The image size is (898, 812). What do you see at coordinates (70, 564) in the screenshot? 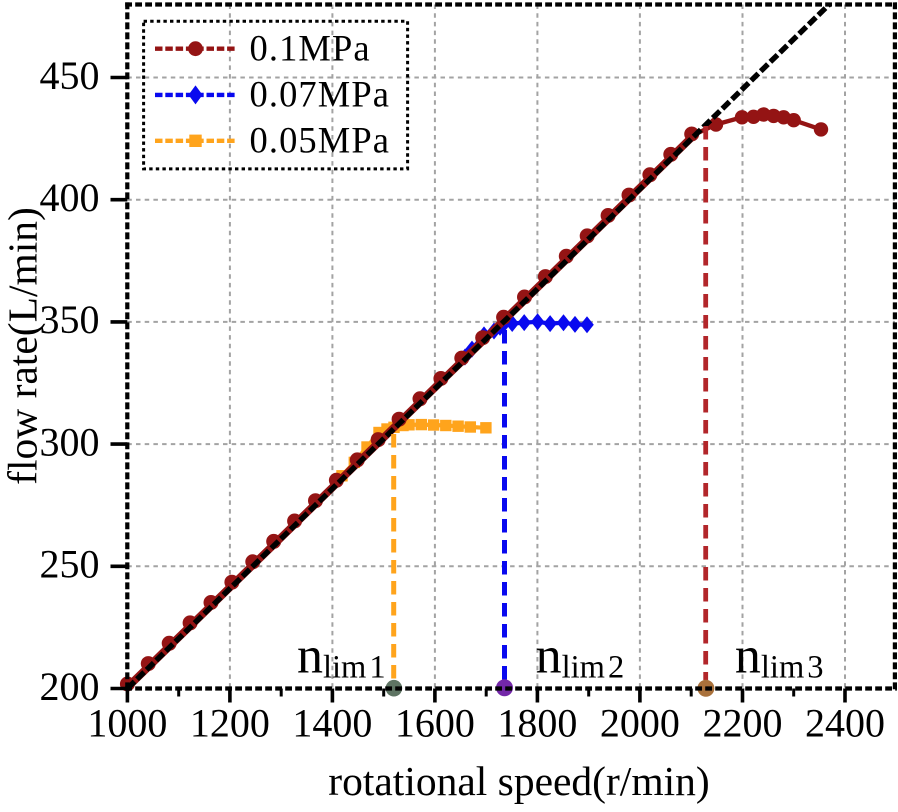
I see `svg-text: 250` at bounding box center [70, 564].